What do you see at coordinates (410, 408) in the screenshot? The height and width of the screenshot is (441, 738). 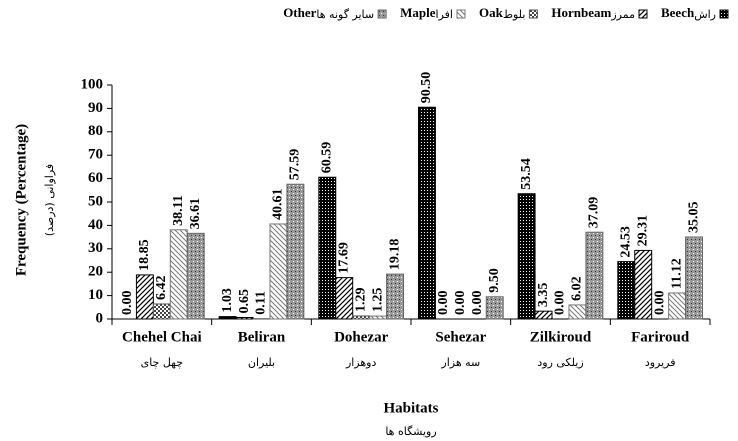 I see `x-axis-label: Habitats` at bounding box center [410, 408].